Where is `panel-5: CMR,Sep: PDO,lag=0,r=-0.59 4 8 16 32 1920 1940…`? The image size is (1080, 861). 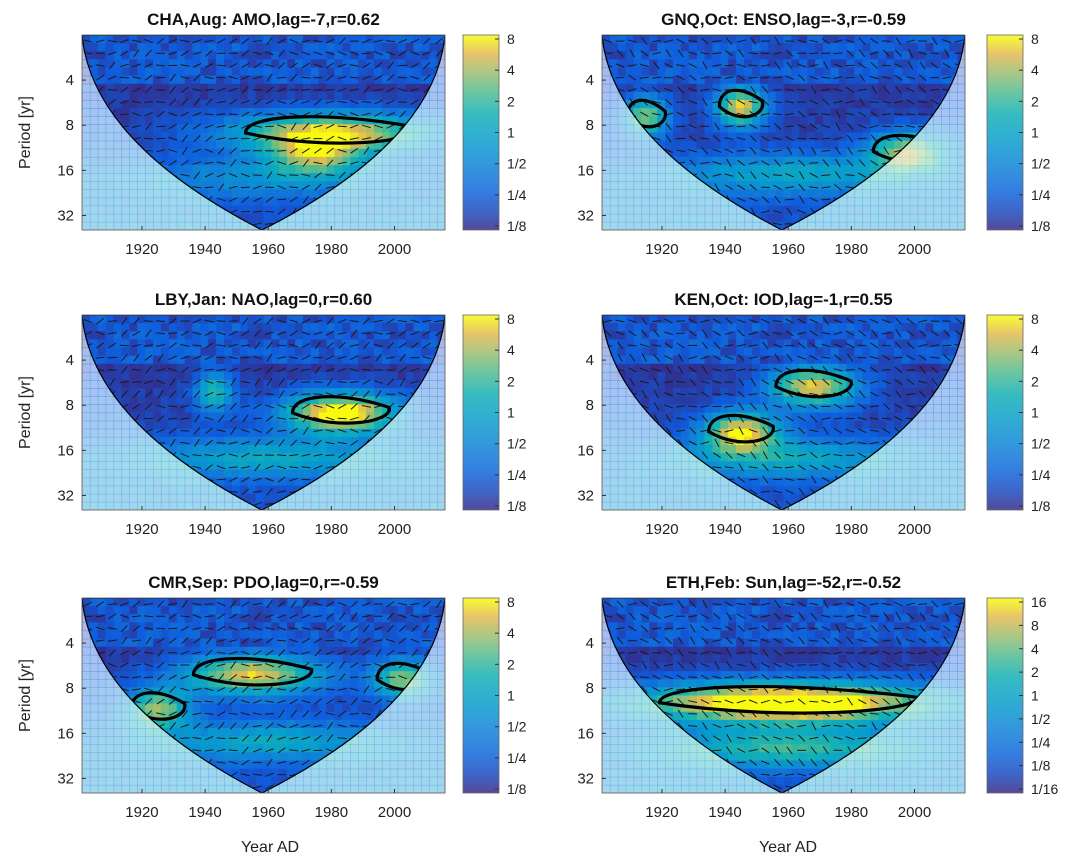 panel-5: CMR,Sep: PDO,lag=0,r=-0.59 4 8 16 32 1920 1940… is located at coordinates (272, 697).